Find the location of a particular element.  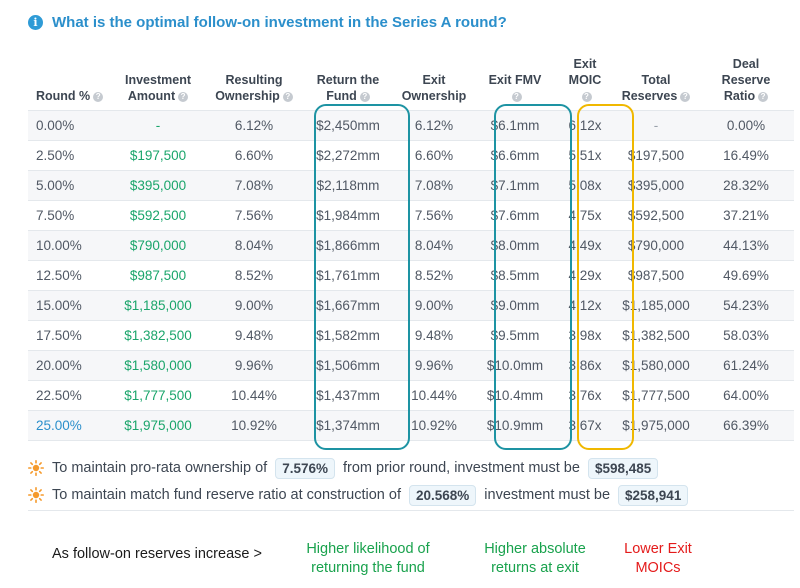

cell-exit-moic: 5.08x is located at coordinates (585, 184).